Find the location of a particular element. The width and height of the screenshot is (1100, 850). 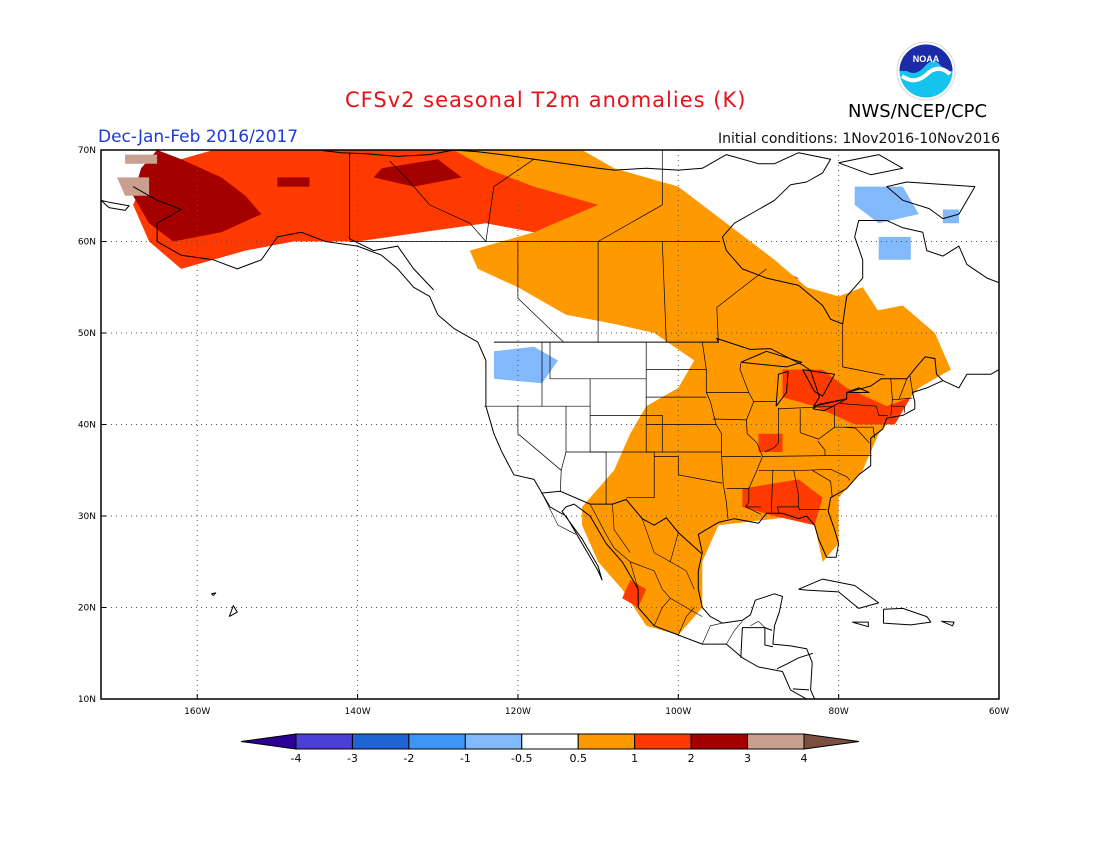

lat-tick-label-10N: 10N is located at coordinates (87, 700).